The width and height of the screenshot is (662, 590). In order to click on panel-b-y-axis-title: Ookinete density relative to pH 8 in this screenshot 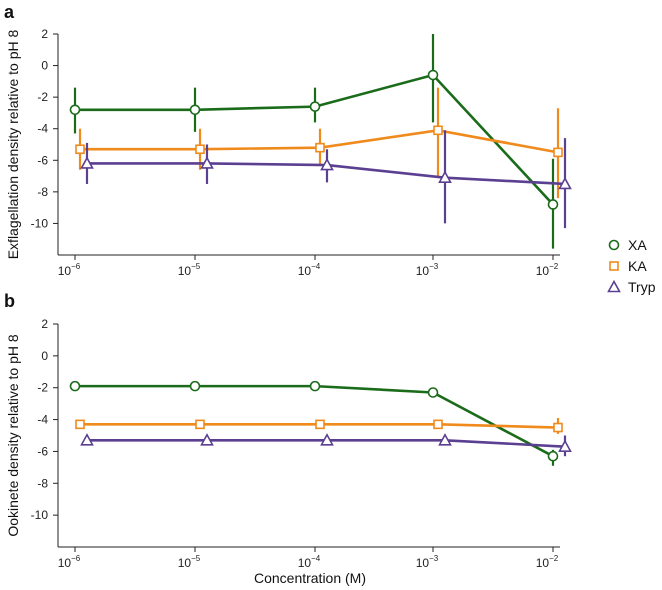, I will do `click(13, 435)`.